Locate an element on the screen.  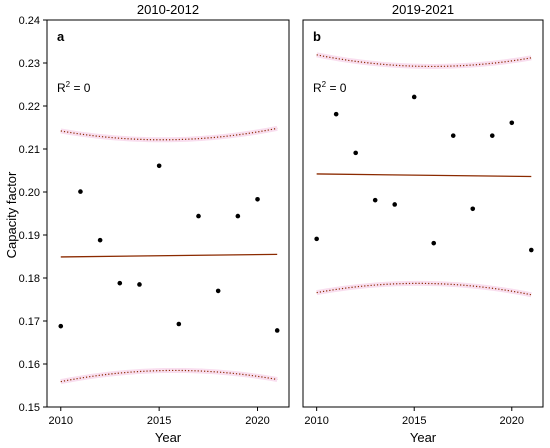
y-tick-label: 0.19 is located at coordinates (29, 236).